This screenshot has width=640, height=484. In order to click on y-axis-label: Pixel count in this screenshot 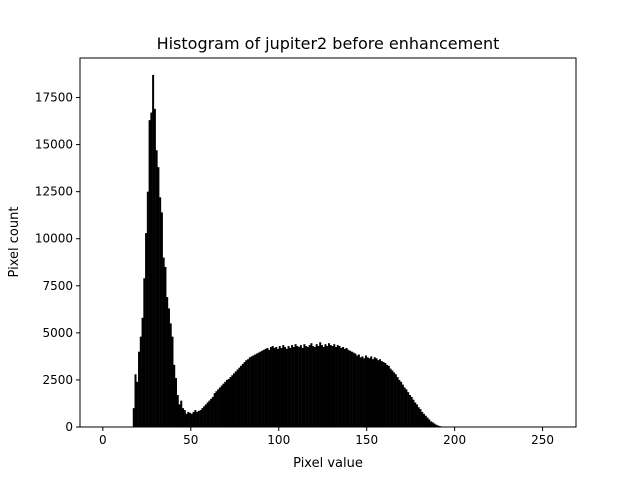, I will do `click(14, 242)`.